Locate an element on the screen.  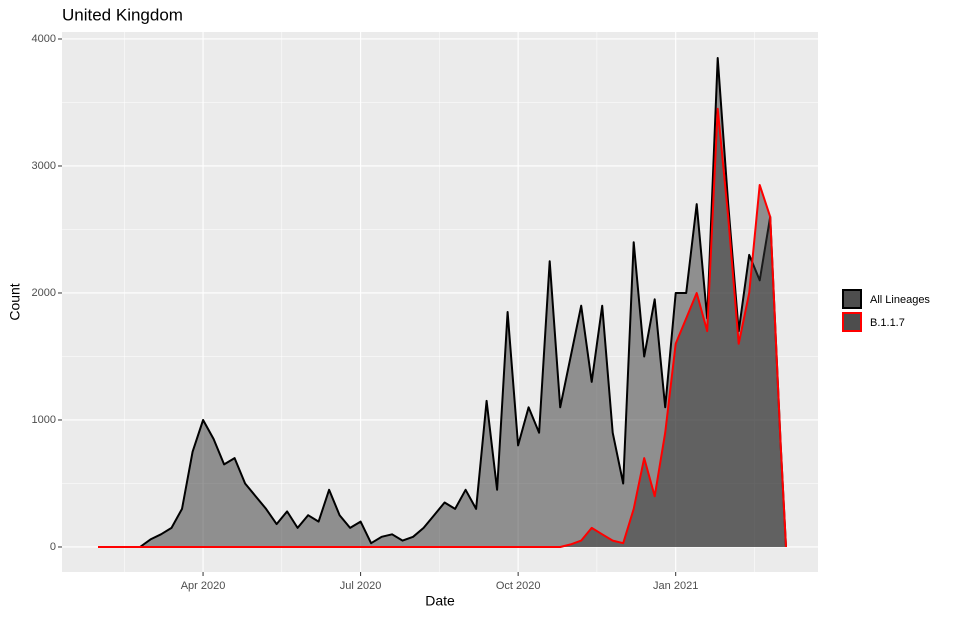
x-axis-title: Date is located at coordinates (440, 601).